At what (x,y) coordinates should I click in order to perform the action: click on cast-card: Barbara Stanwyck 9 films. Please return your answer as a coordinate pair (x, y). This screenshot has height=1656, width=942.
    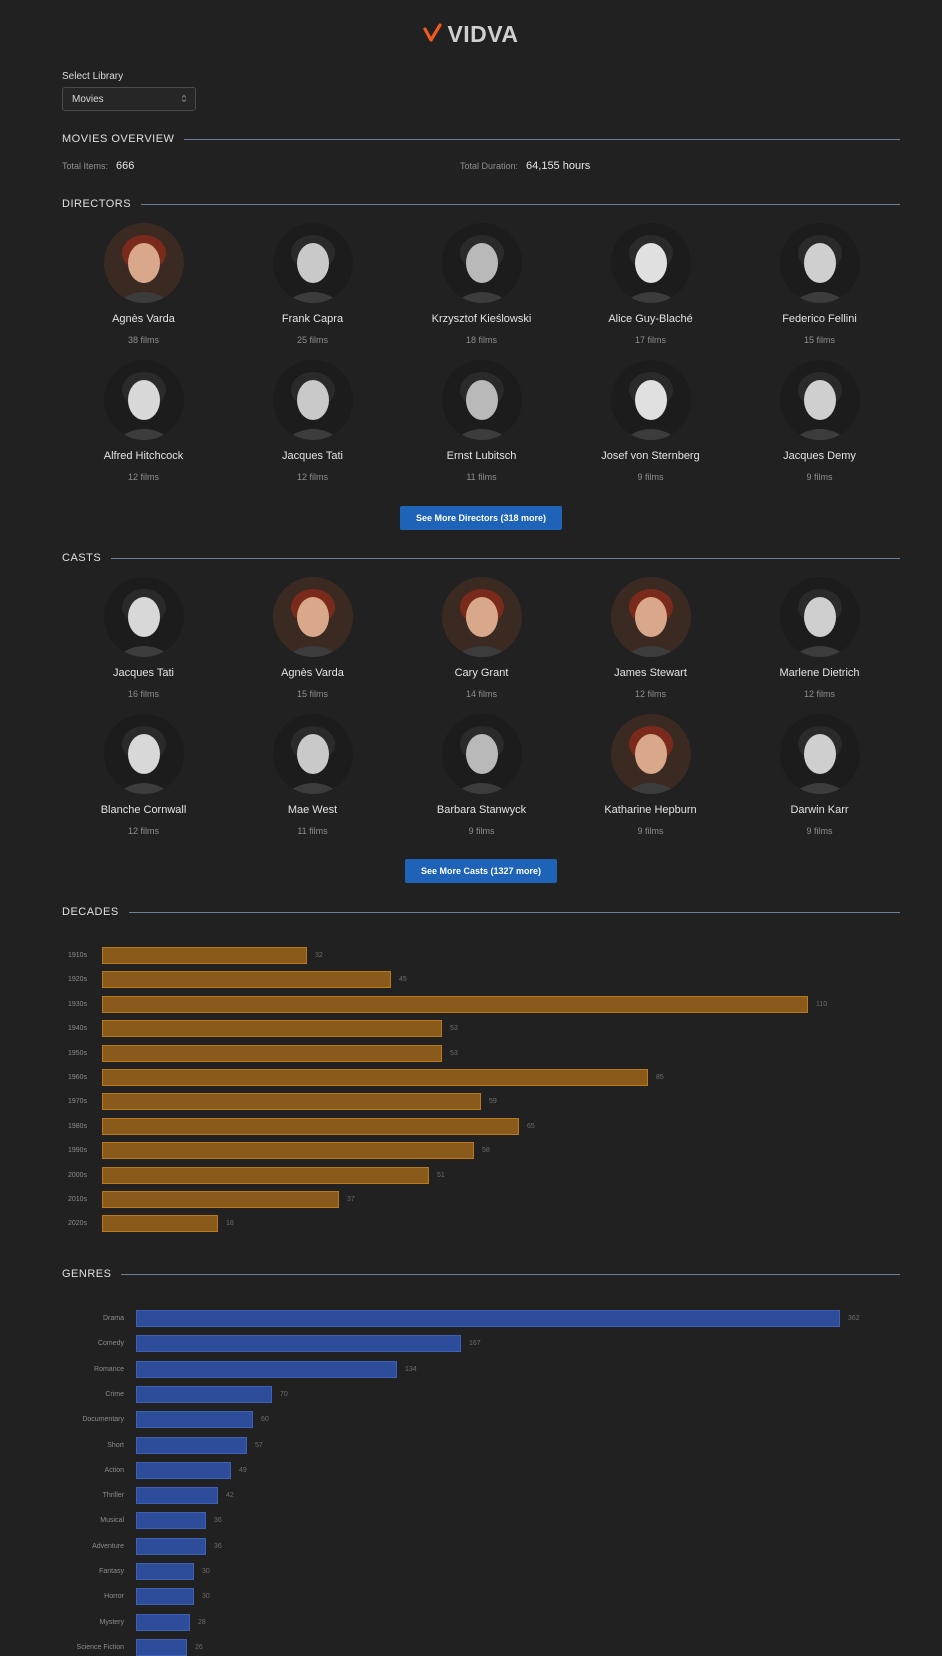
    Looking at the image, I should click on (481, 775).